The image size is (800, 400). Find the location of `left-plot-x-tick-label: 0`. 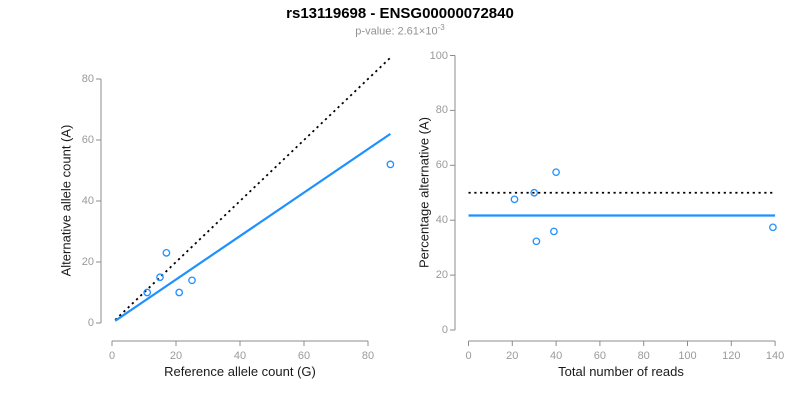

left-plot-x-tick-label: 0 is located at coordinates (112, 356).